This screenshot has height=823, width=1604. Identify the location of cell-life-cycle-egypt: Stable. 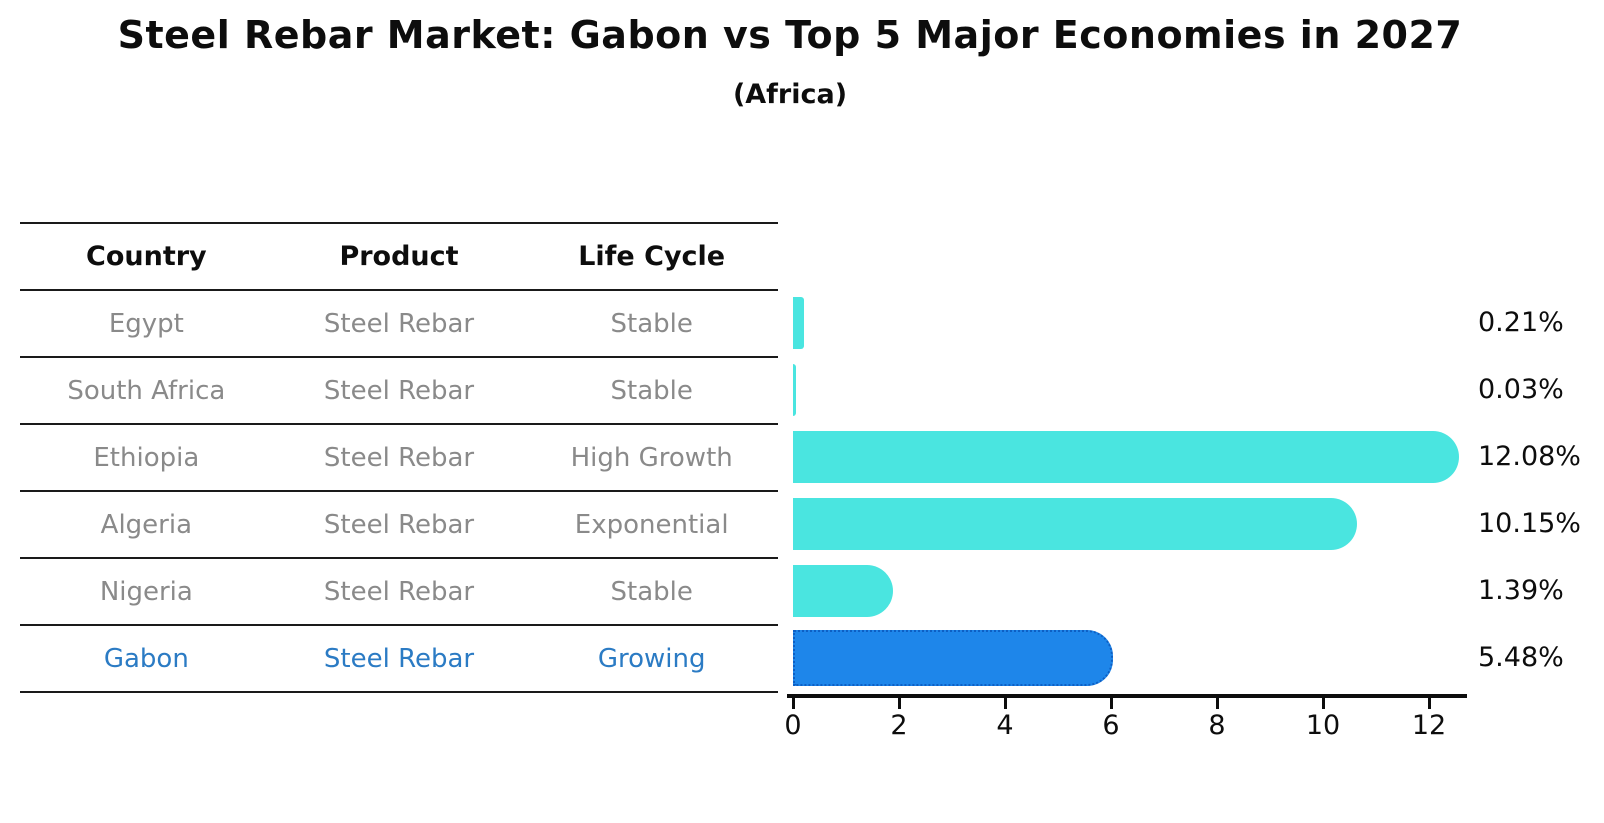
(651, 323).